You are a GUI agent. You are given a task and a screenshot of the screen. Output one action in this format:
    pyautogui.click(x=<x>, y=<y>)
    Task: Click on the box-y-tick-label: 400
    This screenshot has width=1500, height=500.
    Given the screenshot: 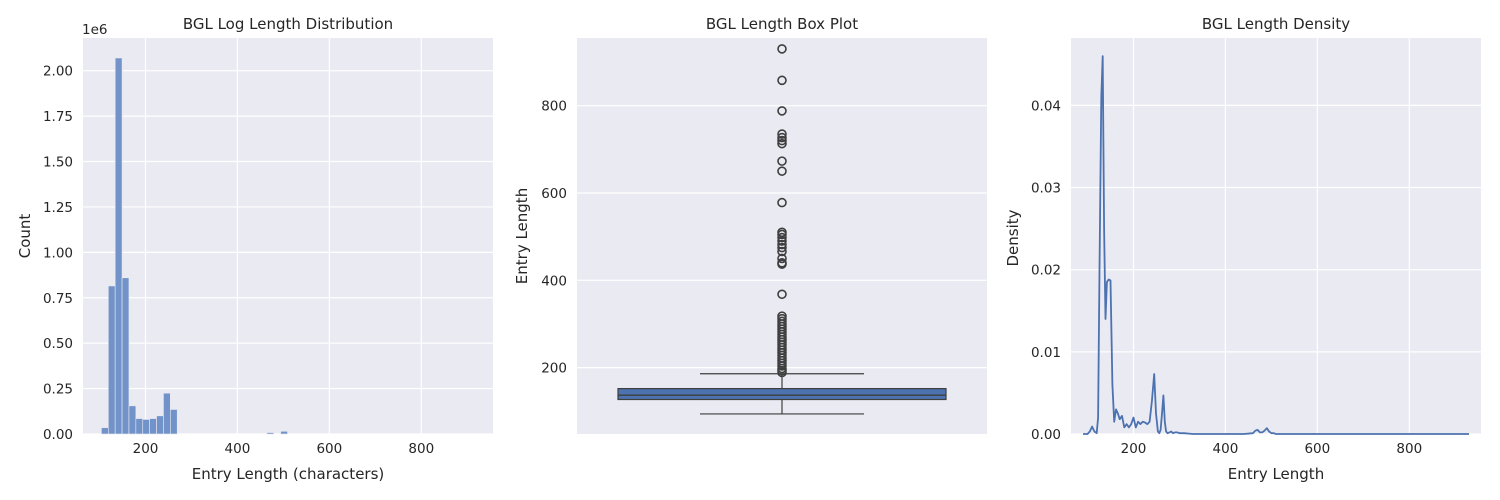 What is the action you would take?
    pyautogui.click(x=554, y=281)
    